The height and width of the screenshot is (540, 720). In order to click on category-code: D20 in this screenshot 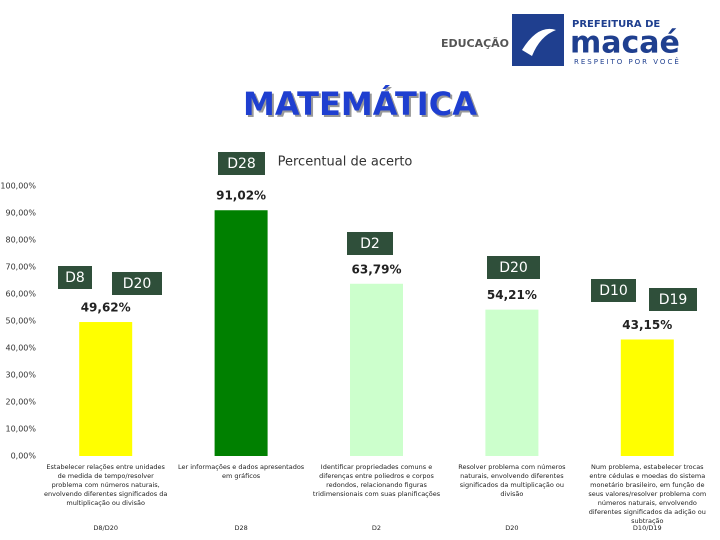, I will do `click(512, 528)`.